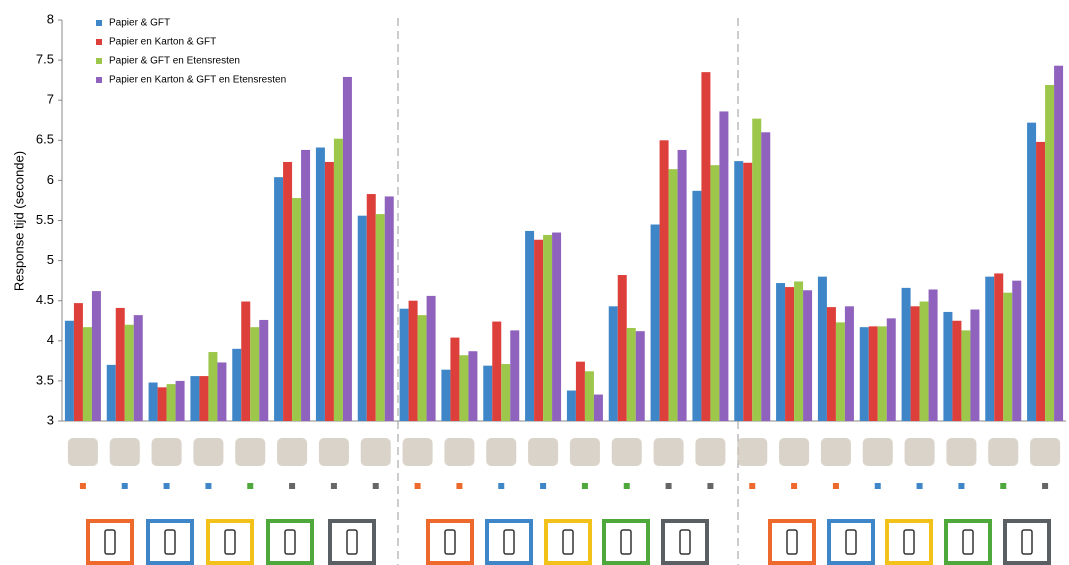  Describe the element at coordinates (45, 299) in the screenshot. I see `y-tick-label: 4.5` at that location.